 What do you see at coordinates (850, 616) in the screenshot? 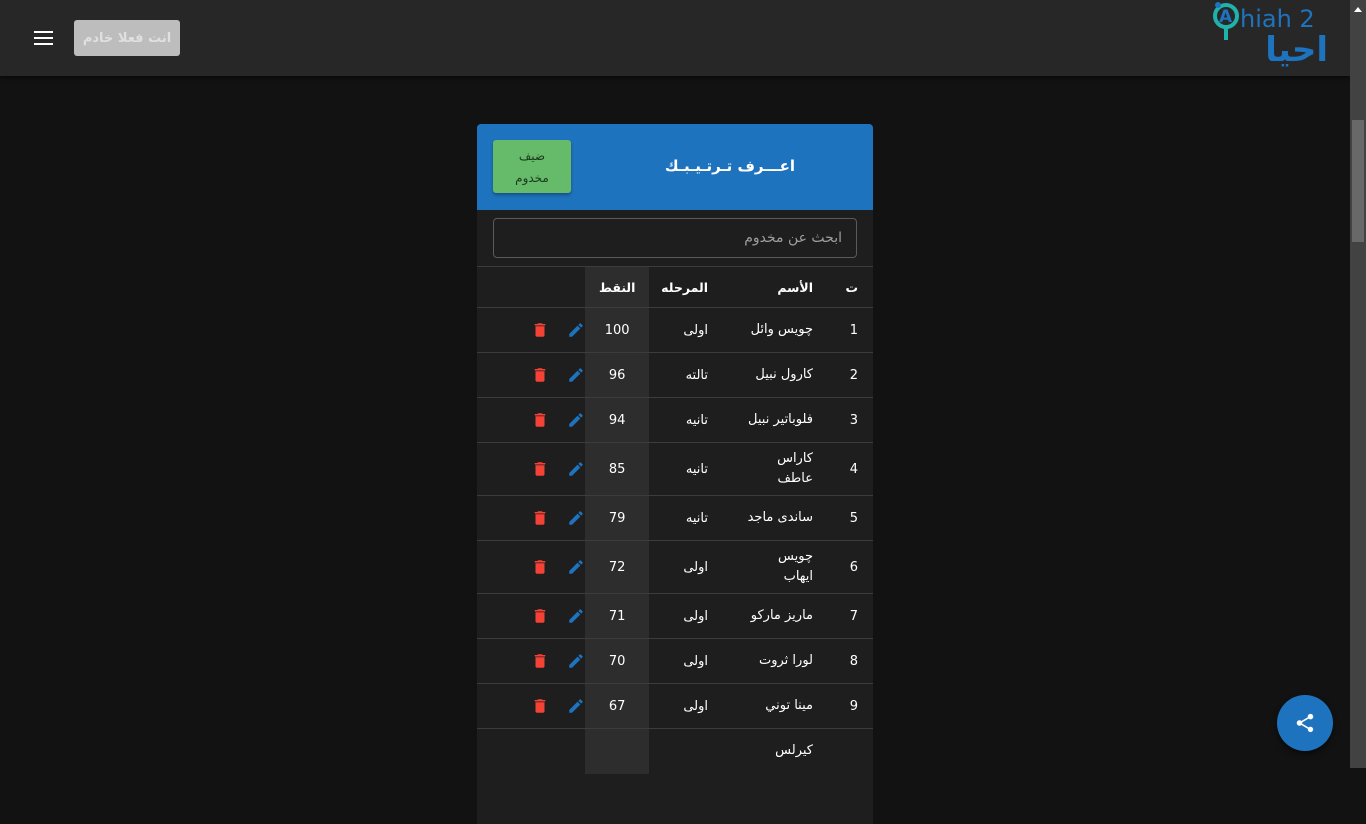
I see `row-number: 7` at bounding box center [850, 616].